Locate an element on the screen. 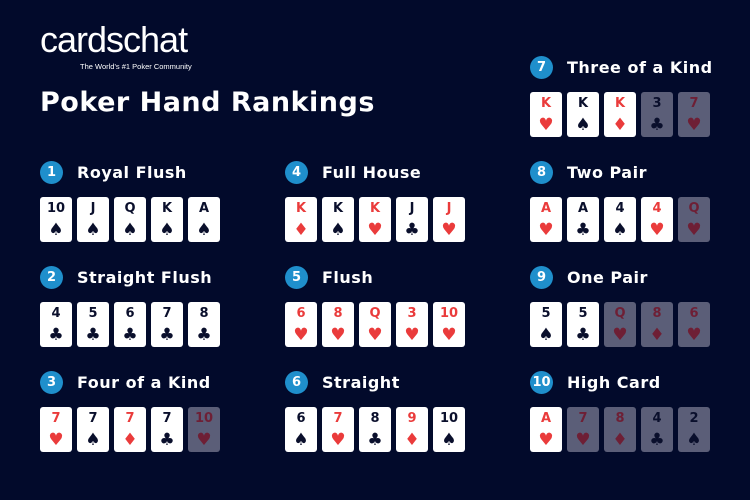  playing-card: 6 ♥ is located at coordinates (301, 324).